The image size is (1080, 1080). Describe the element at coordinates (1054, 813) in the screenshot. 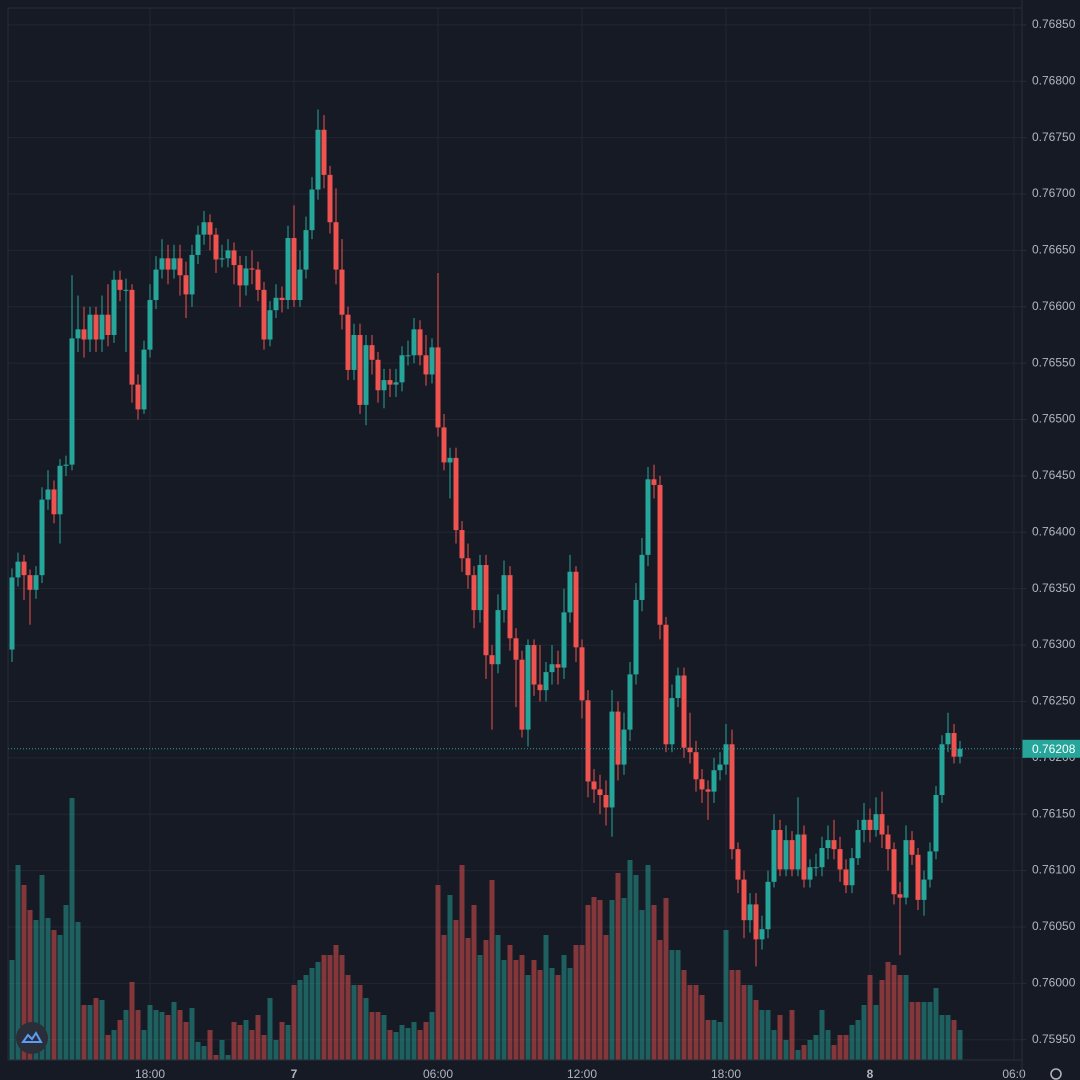

I see `y-tick-label: 0.76150` at that location.